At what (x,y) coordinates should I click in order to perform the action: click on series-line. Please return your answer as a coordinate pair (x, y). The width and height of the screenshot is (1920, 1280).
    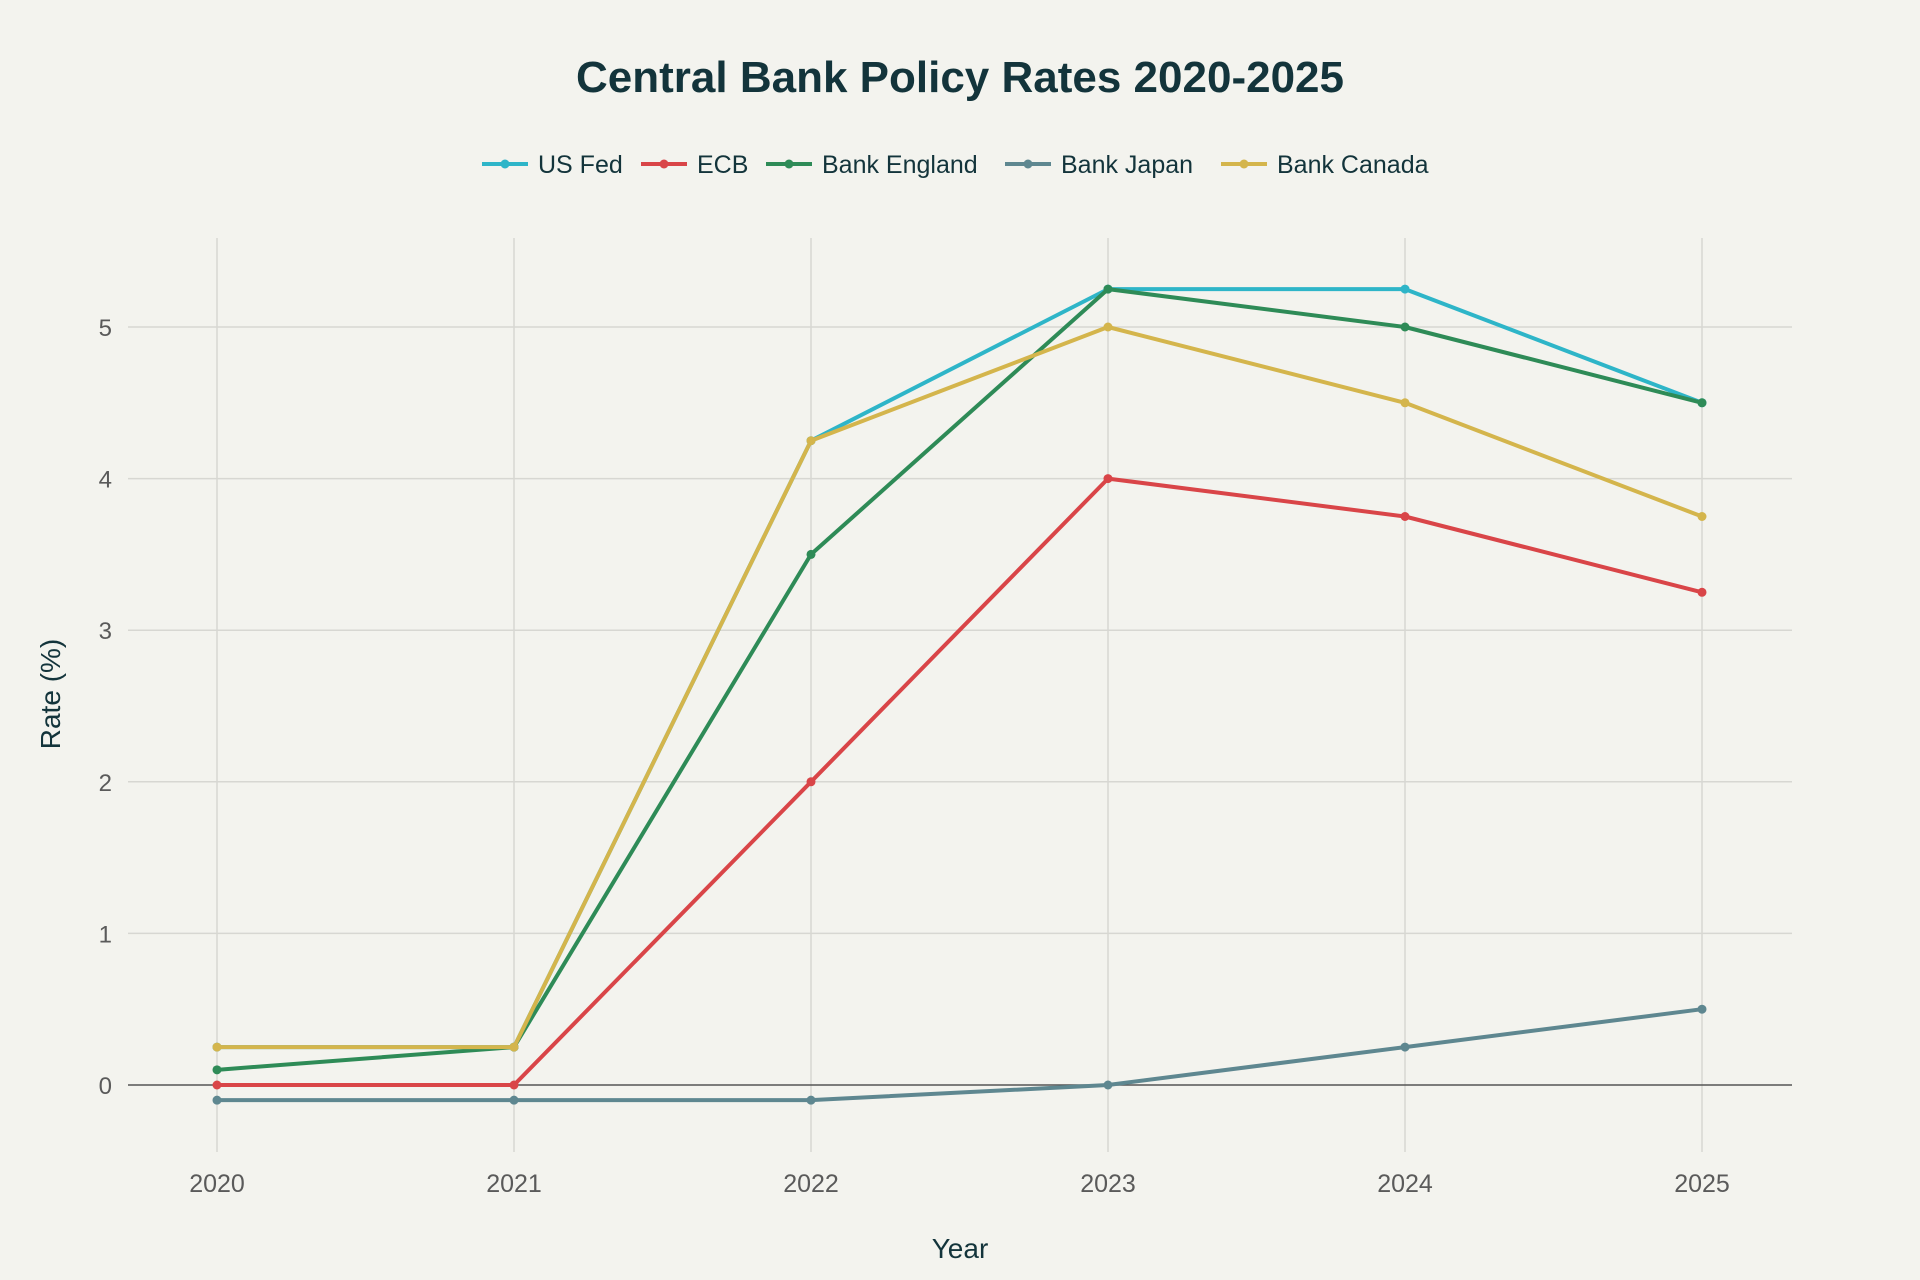
    Looking at the image, I should click on (959, 1055).